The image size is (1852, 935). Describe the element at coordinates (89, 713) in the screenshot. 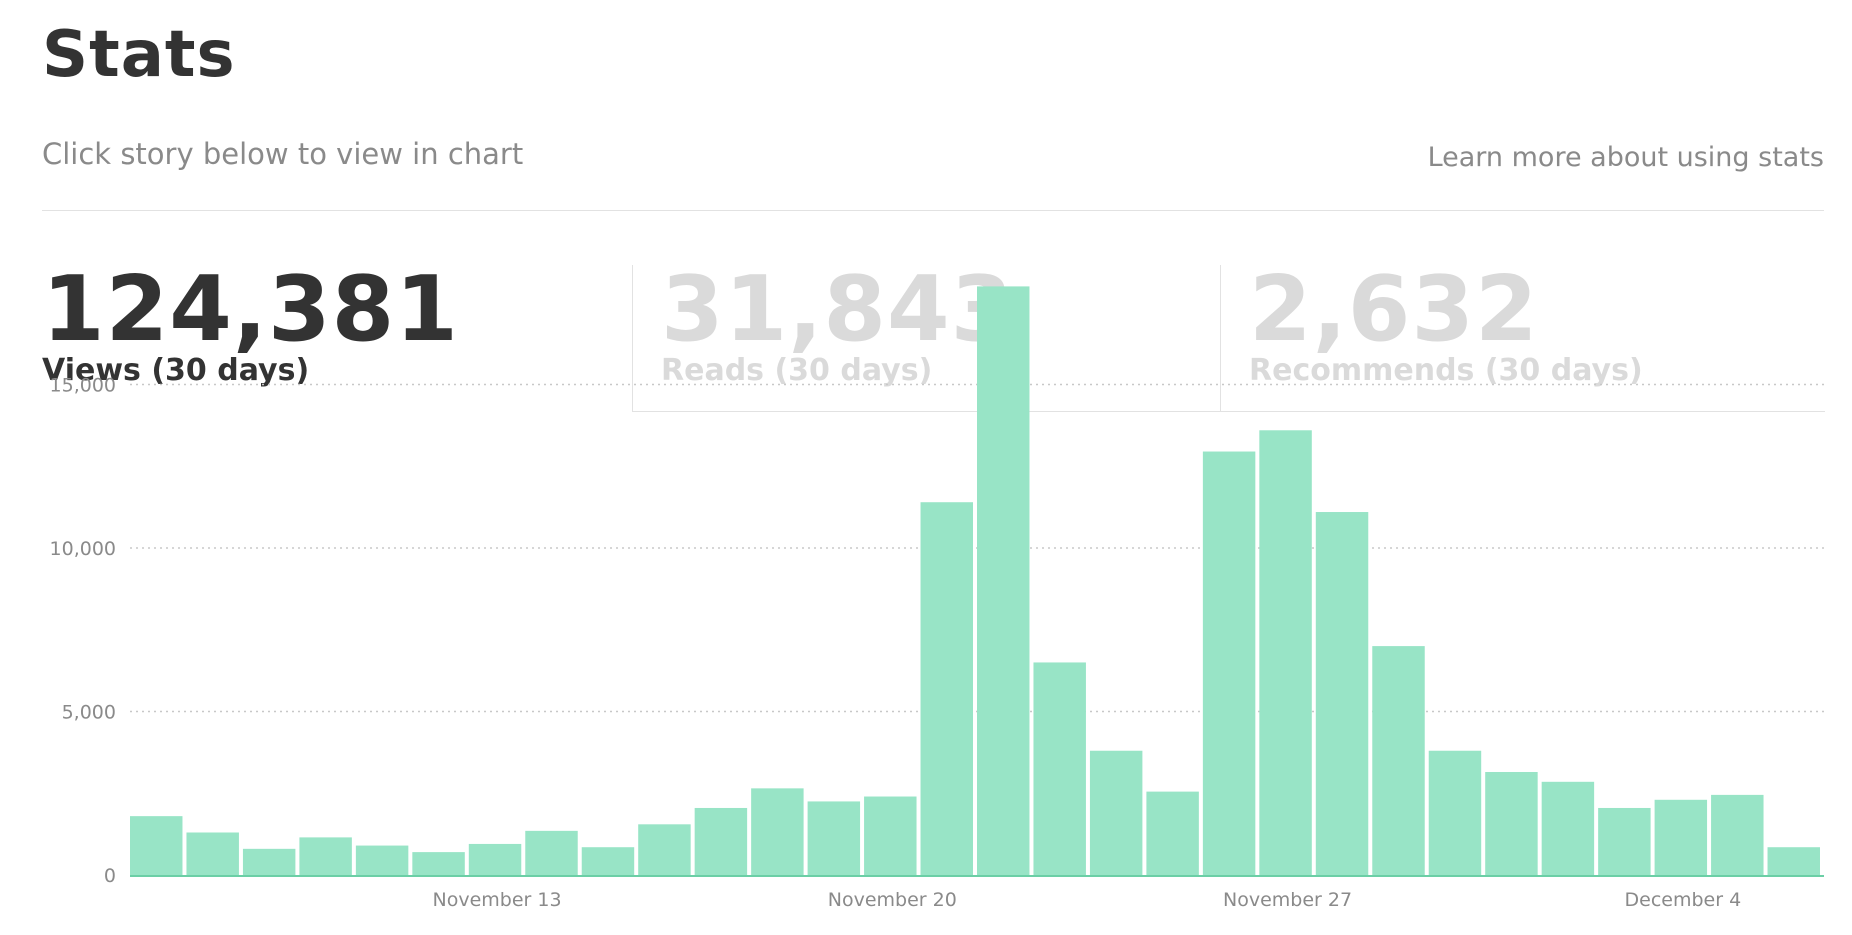

I see `y-tick-label: 5,000` at that location.